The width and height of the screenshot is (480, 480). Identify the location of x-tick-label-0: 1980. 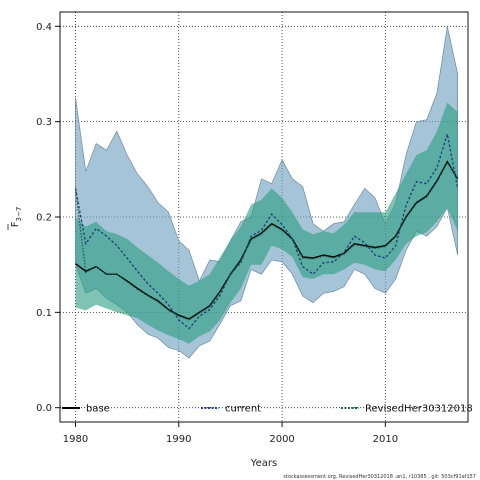
(75, 439).